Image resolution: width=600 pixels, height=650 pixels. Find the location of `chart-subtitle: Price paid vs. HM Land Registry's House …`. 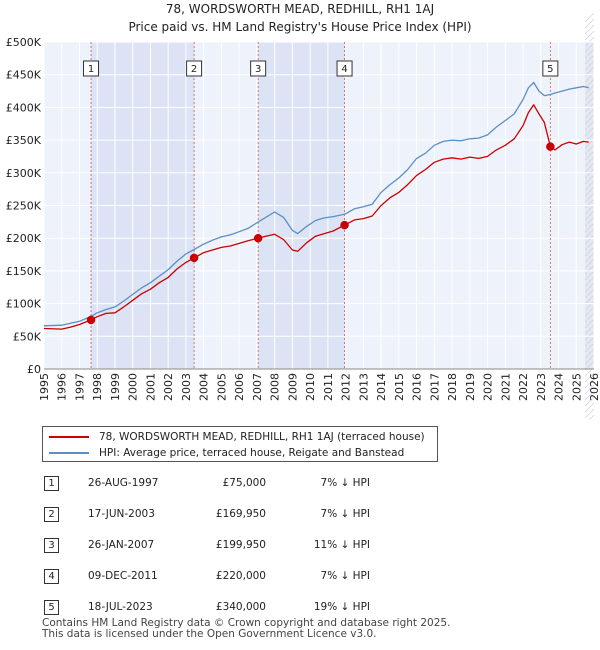

chart-subtitle: Price paid vs. HM Land Registry's House … is located at coordinates (299, 27).